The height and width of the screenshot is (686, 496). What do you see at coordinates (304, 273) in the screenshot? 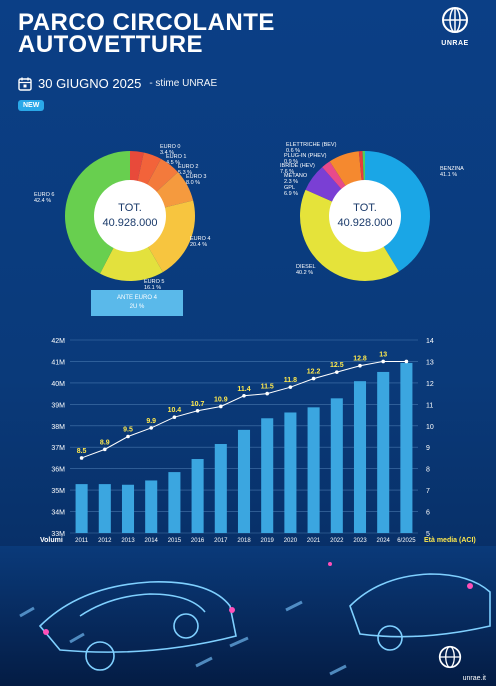
I see `slice-pct: 40.2 %` at bounding box center [304, 273].